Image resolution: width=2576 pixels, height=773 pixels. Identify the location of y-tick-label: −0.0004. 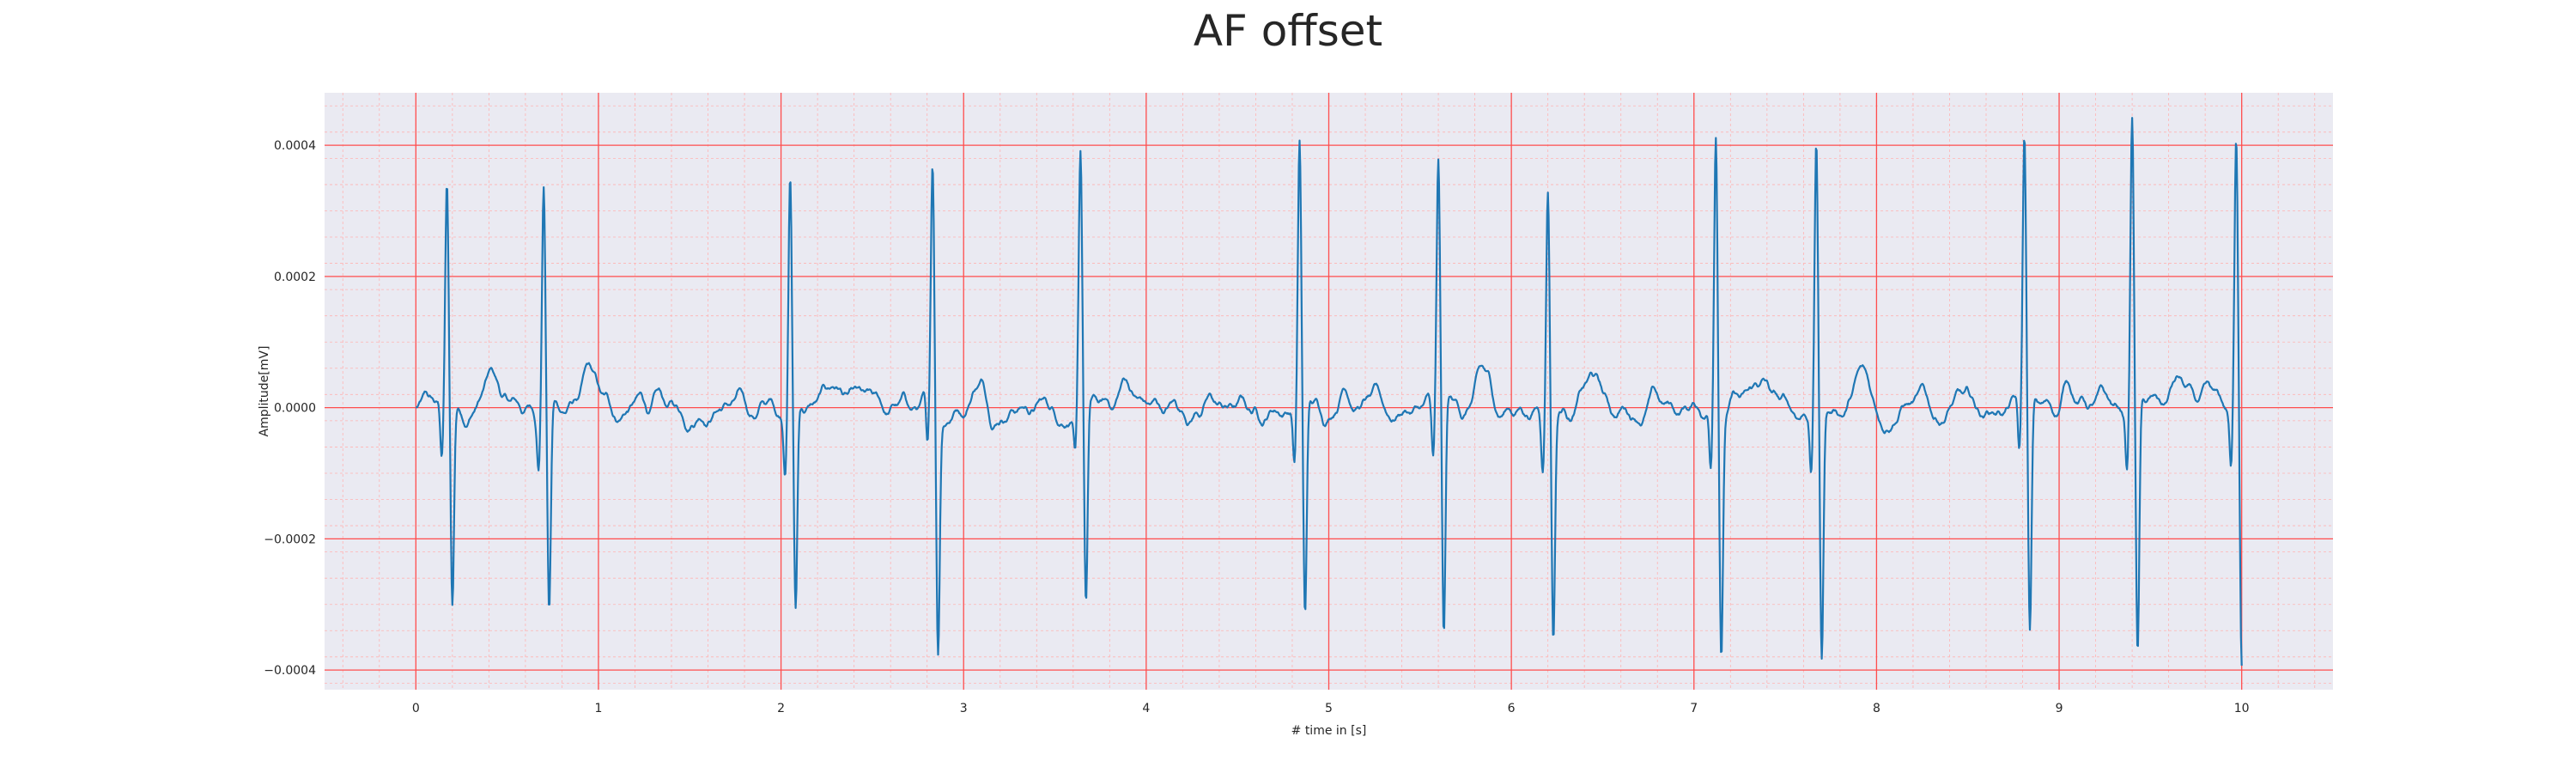
(290, 671).